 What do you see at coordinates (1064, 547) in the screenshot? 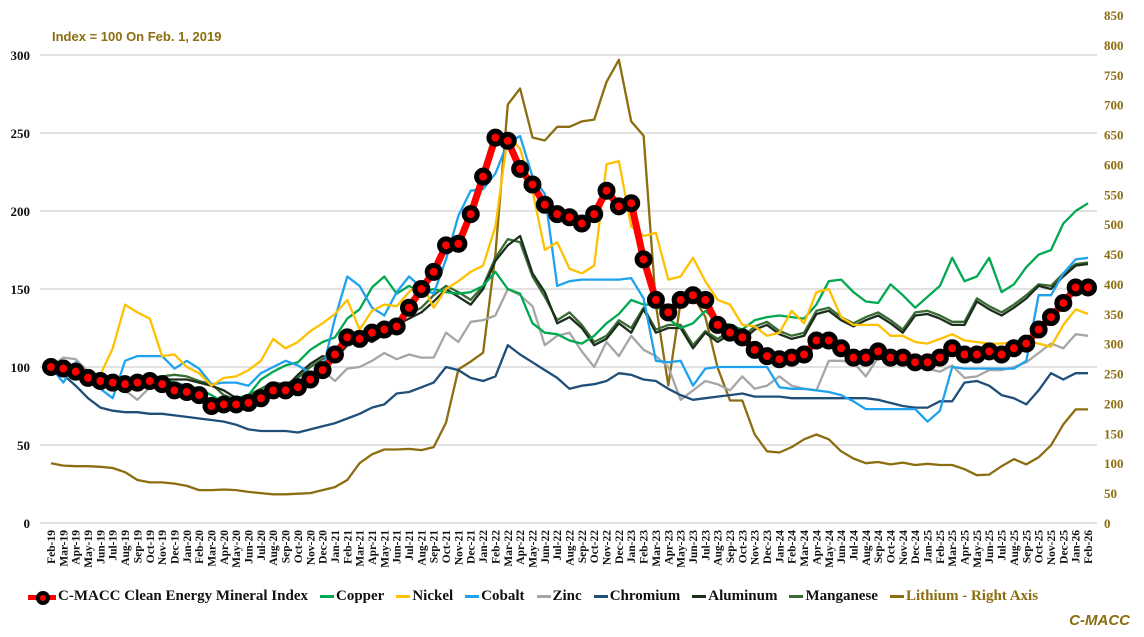
I see `x-tick-label: Dec-25` at bounding box center [1064, 547].